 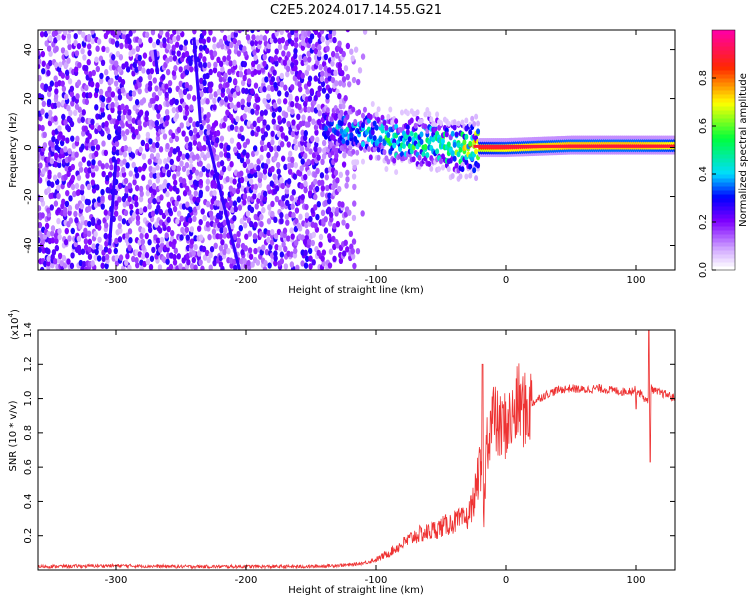 What do you see at coordinates (28, 196) in the screenshot?
I see `y-tick-label: -20` at bounding box center [28, 196].